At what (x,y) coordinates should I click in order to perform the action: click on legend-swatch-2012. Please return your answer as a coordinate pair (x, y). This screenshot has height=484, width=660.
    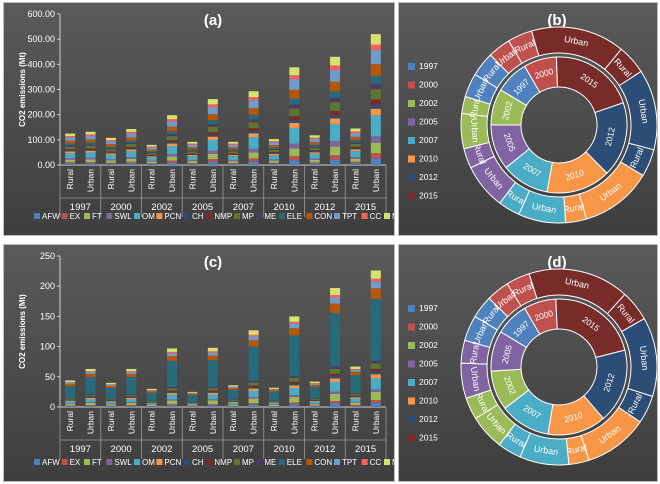
    Looking at the image, I should click on (411, 419).